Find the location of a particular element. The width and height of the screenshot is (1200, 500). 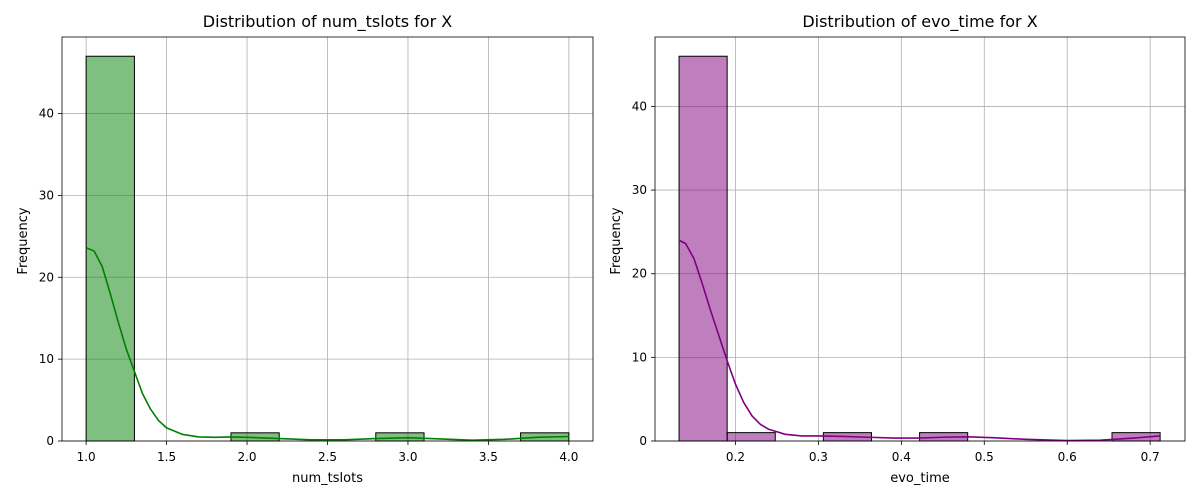

x-tick-label: 3.0 is located at coordinates (407, 457).